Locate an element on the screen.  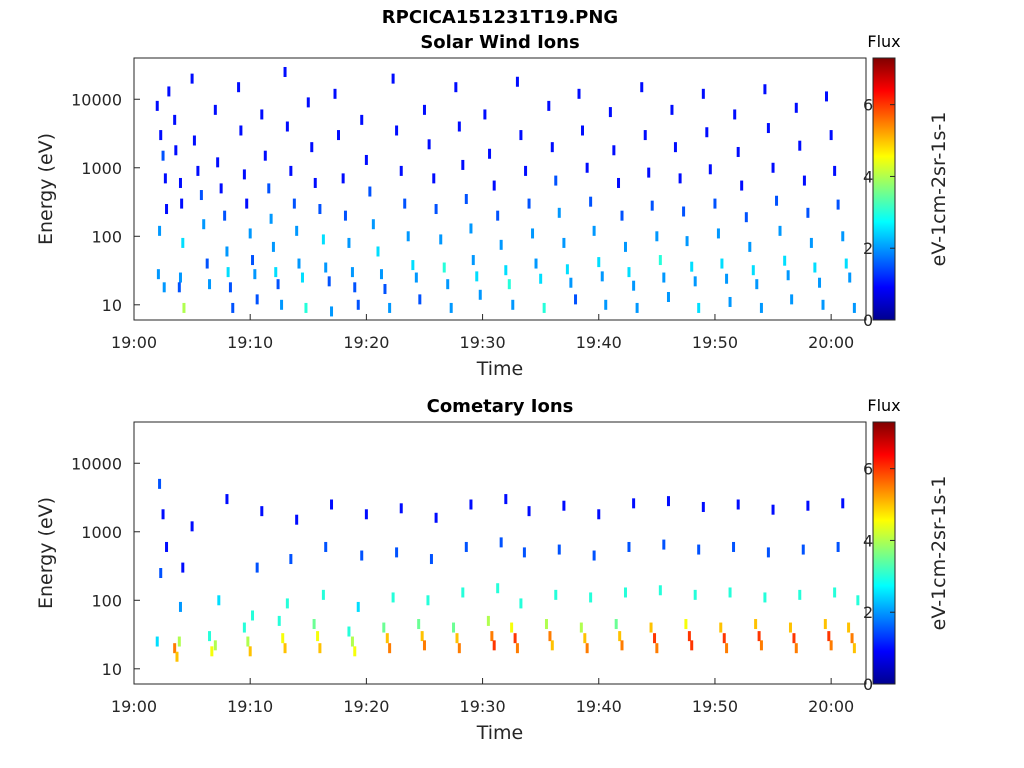
y-tick-label: 10 is located at coordinates (112, 305).